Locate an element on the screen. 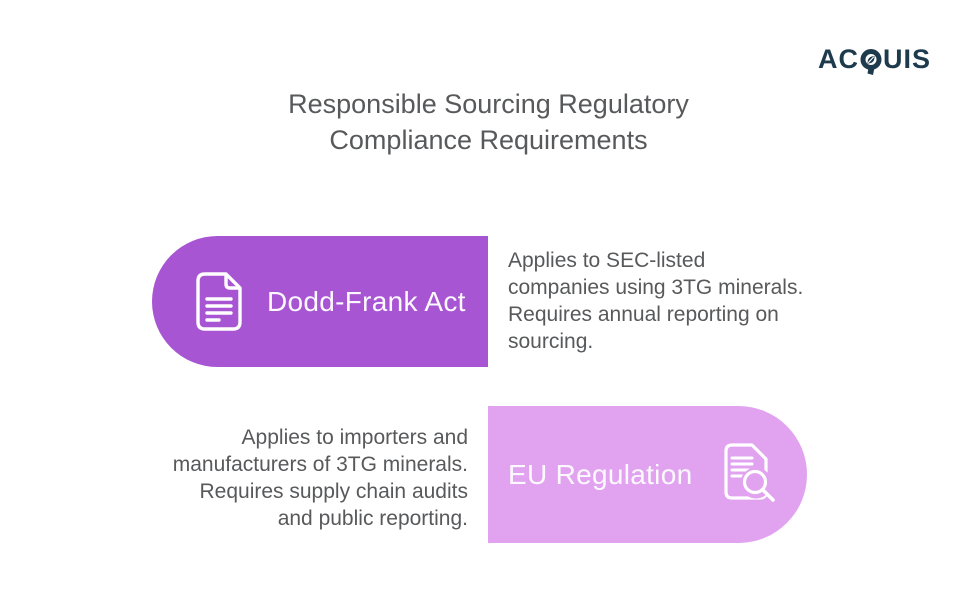  pill-eu-regulation: EU Regulation is located at coordinates (647, 474).